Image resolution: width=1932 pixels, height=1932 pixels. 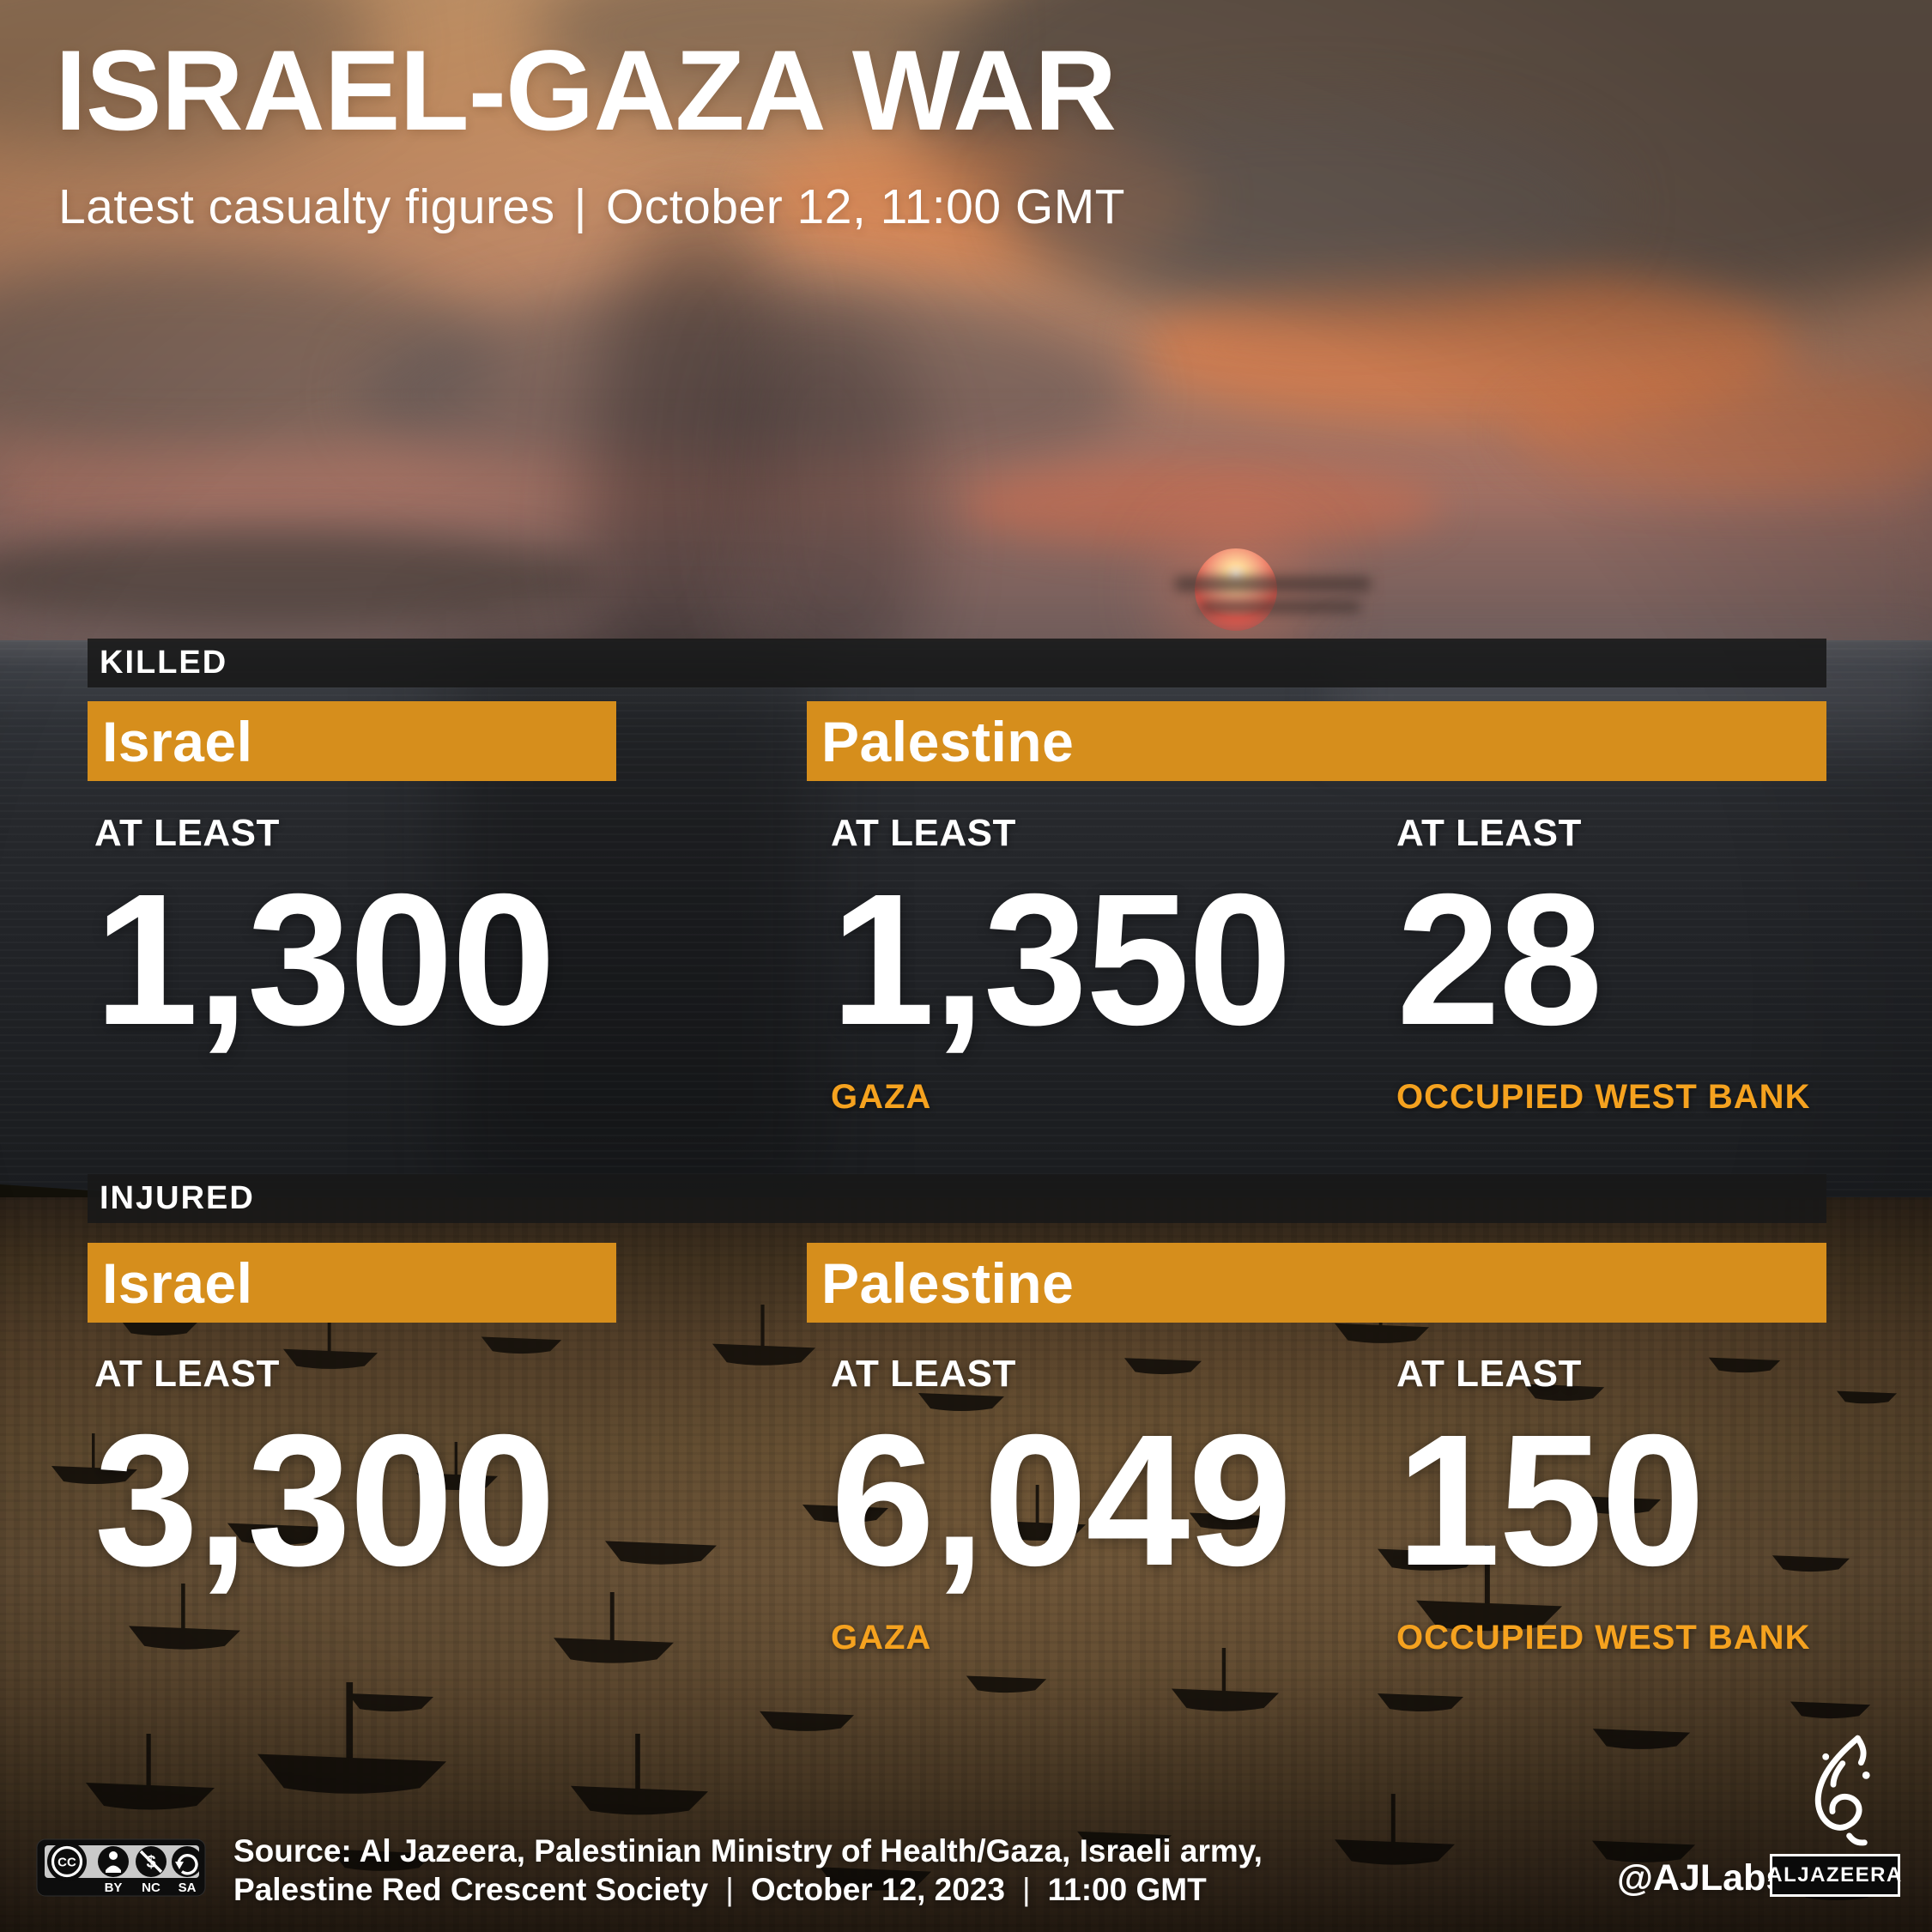 What do you see at coordinates (152, 1861) in the screenshot?
I see `cc-nc-icon: $` at bounding box center [152, 1861].